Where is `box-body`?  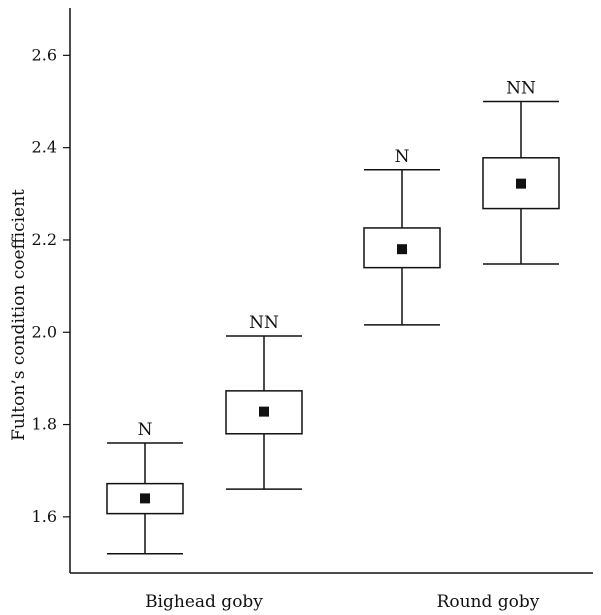 box-body is located at coordinates (521, 183).